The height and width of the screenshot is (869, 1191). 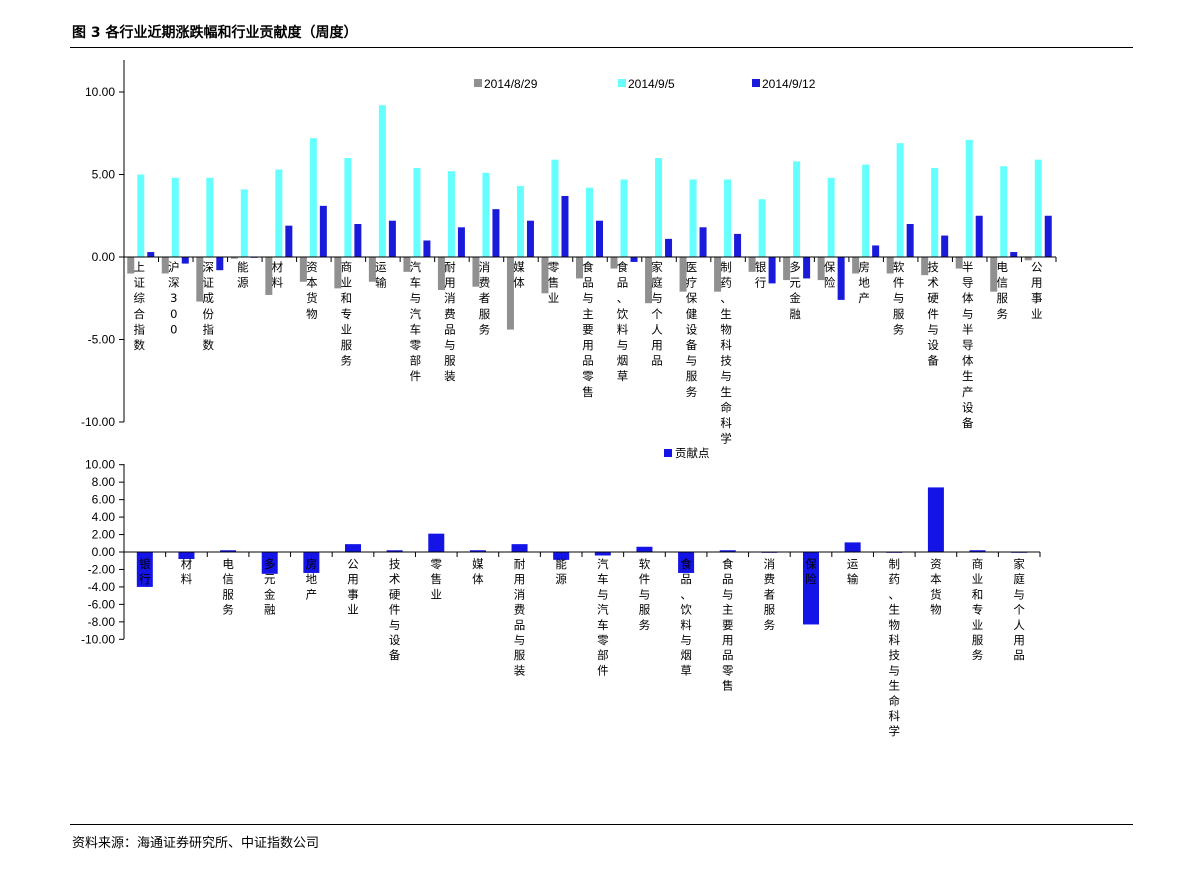 I want to click on category-label-top: 媒体, so click(x=519, y=275).